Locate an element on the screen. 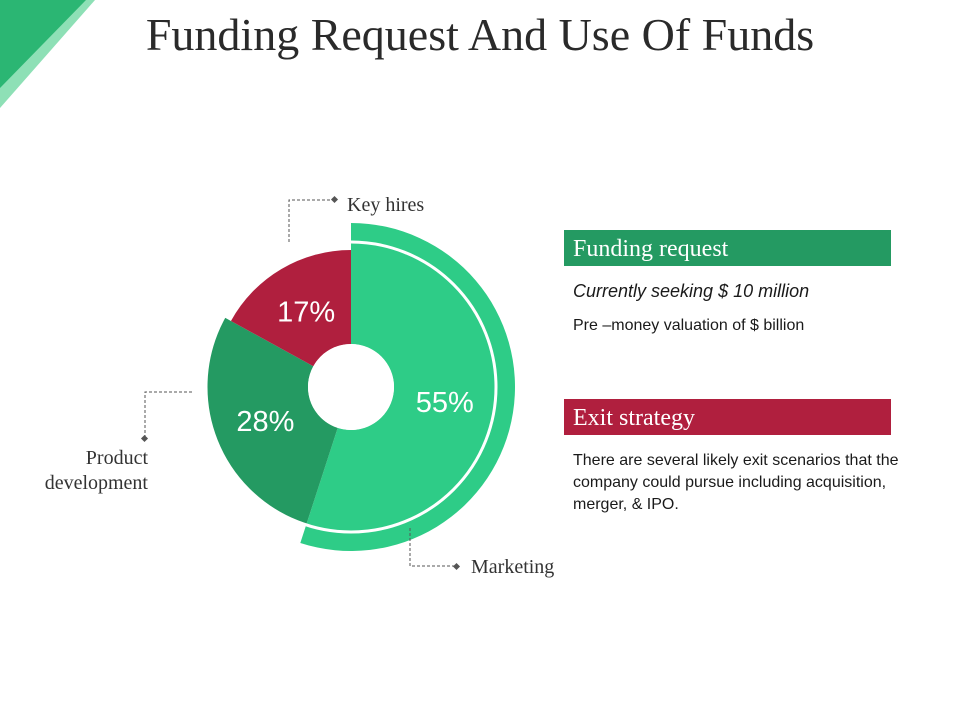  pct-label-key-hires: 17% is located at coordinates (306, 312).